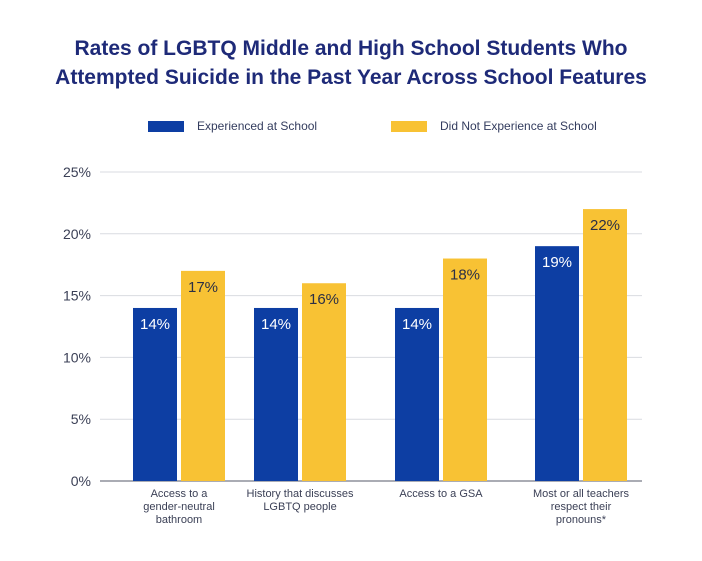 The height and width of the screenshot is (561, 702). What do you see at coordinates (581, 494) in the screenshot?
I see `x-tick-label: Most or all teachers` at bounding box center [581, 494].